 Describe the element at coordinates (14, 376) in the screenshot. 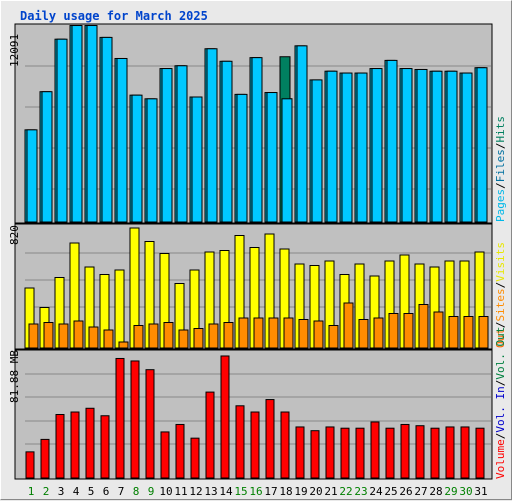

I see `volume-max-label: 81.88 MB` at that location.